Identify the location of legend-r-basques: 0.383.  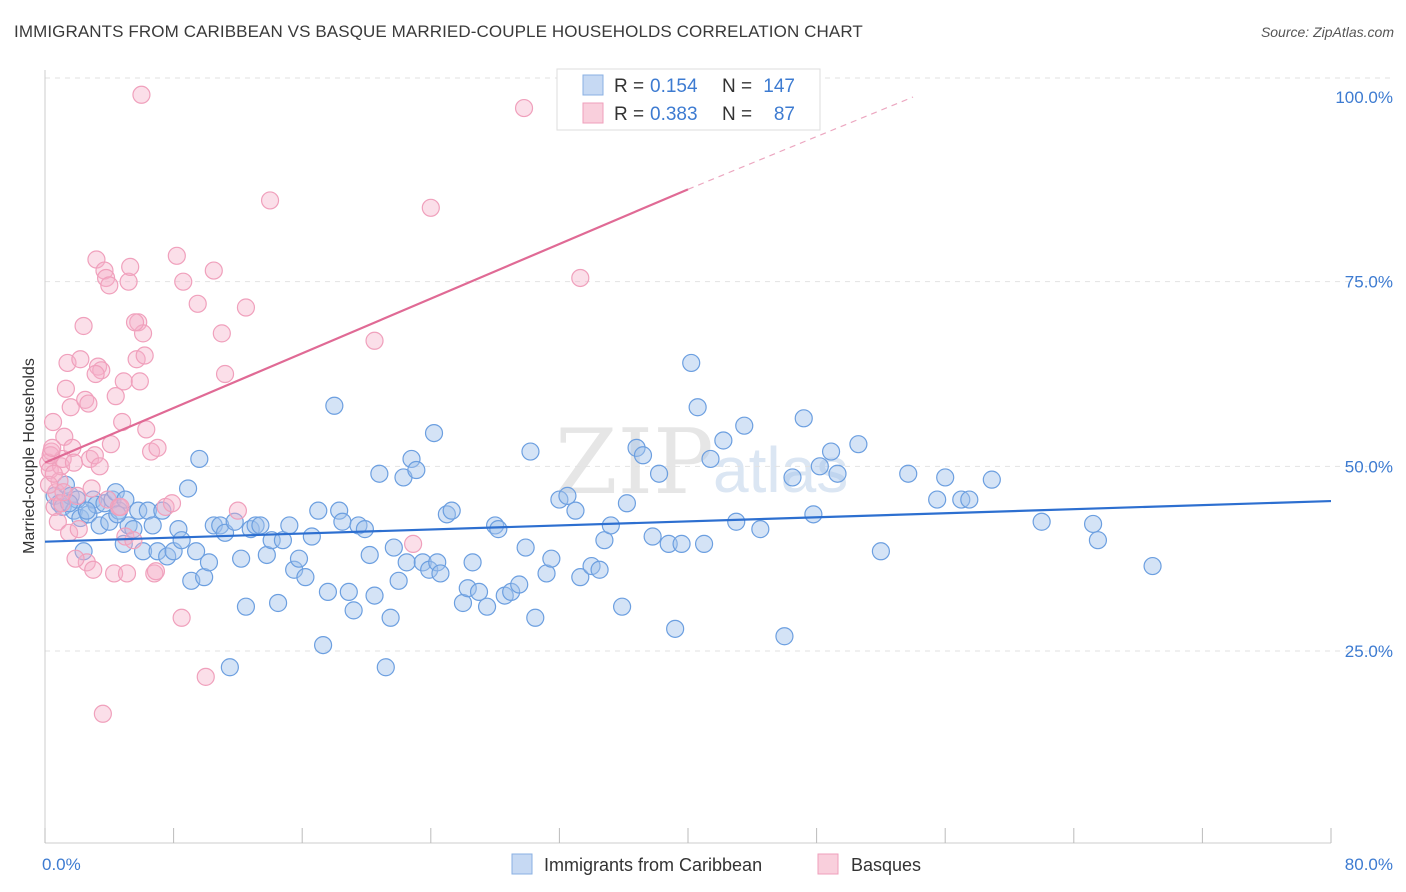
(674, 114).